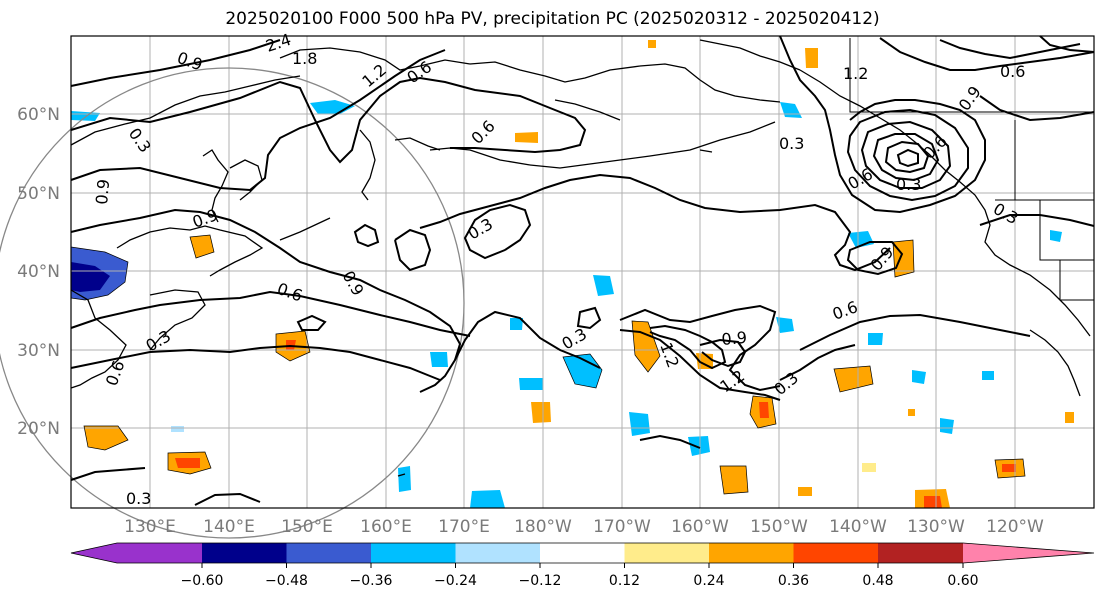  Describe the element at coordinates (793, 581) in the screenshot. I see `colorbar-tick-label: 0.36` at that location.